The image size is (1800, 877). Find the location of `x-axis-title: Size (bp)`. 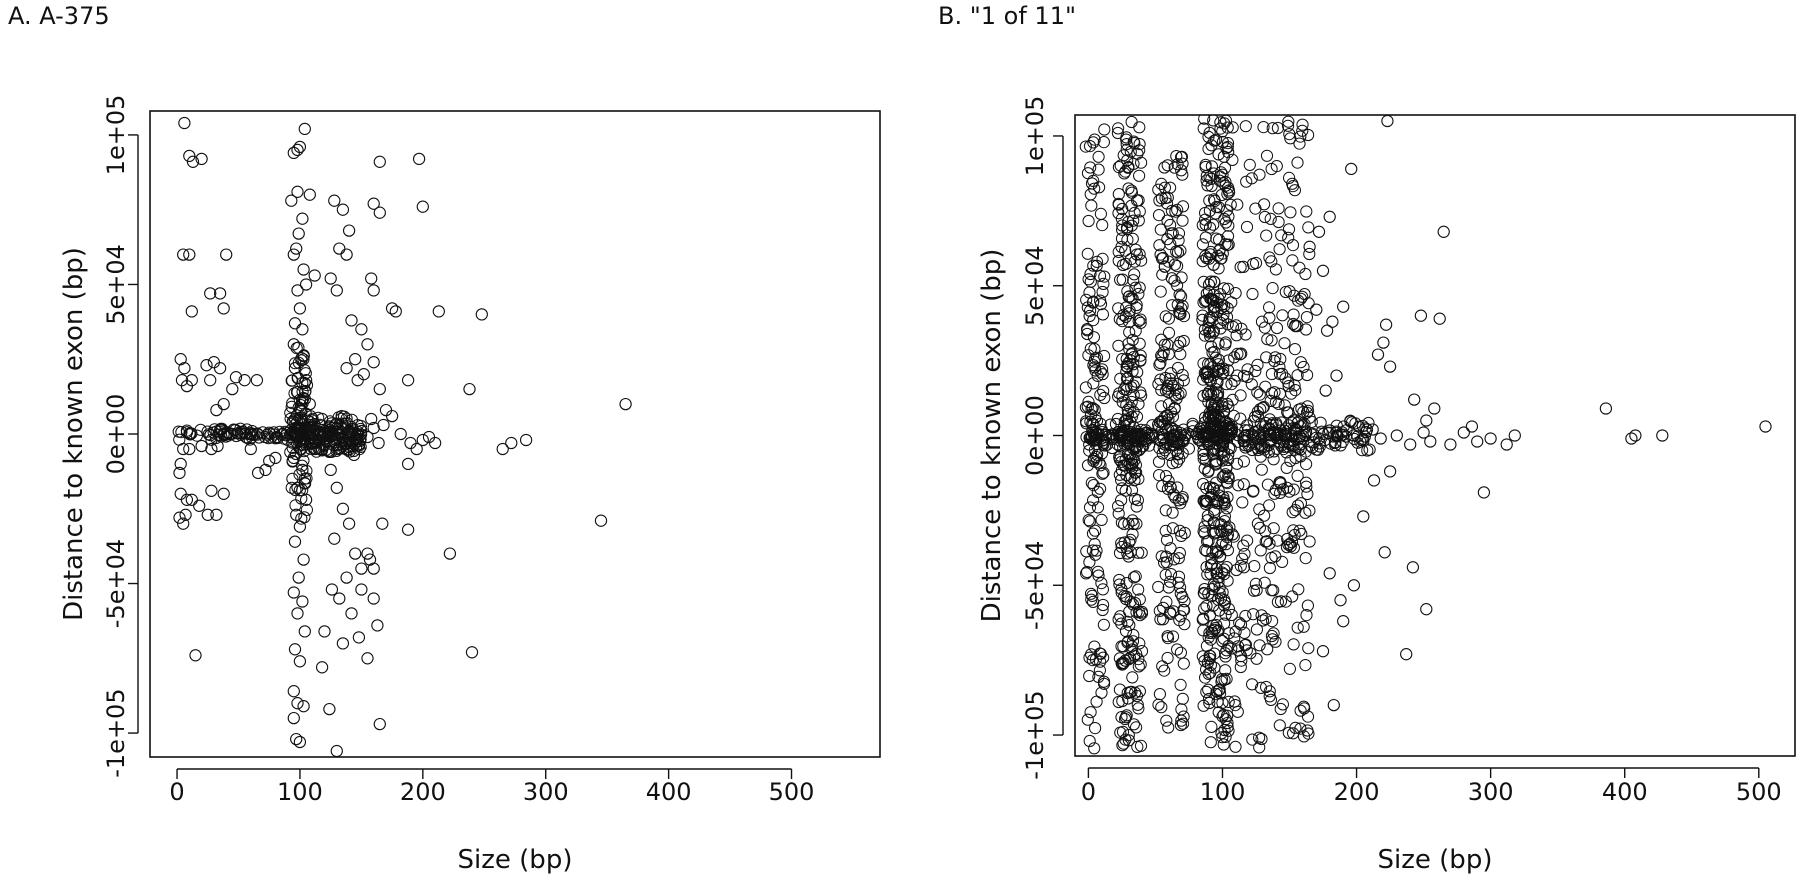

x-axis-title: Size (bp) is located at coordinates (515, 860).